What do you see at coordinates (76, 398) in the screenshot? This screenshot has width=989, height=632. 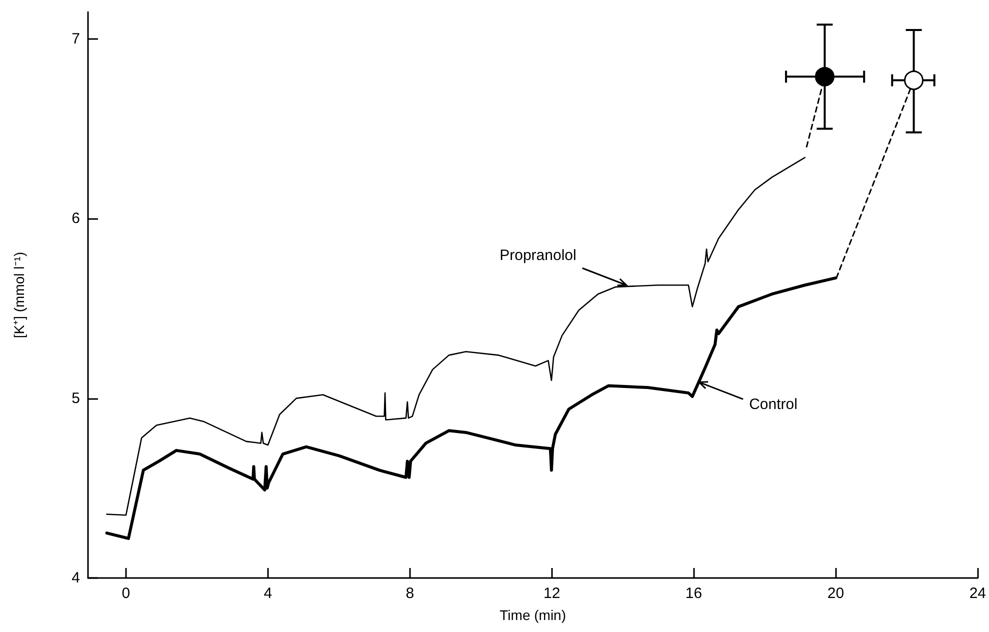 I see `y-tick-label: 5` at bounding box center [76, 398].